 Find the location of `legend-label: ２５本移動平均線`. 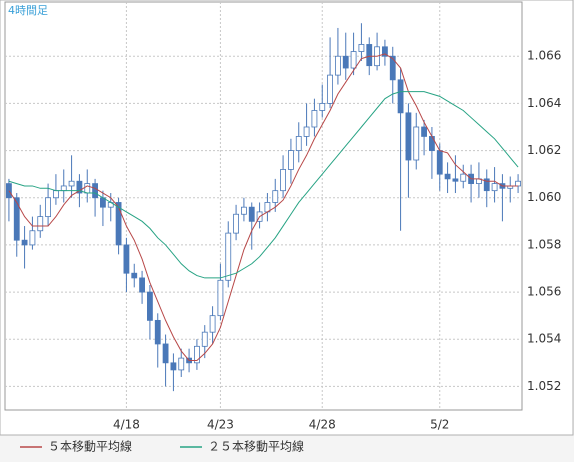

legend-label: ２５本移動平均線 is located at coordinates (256, 446).